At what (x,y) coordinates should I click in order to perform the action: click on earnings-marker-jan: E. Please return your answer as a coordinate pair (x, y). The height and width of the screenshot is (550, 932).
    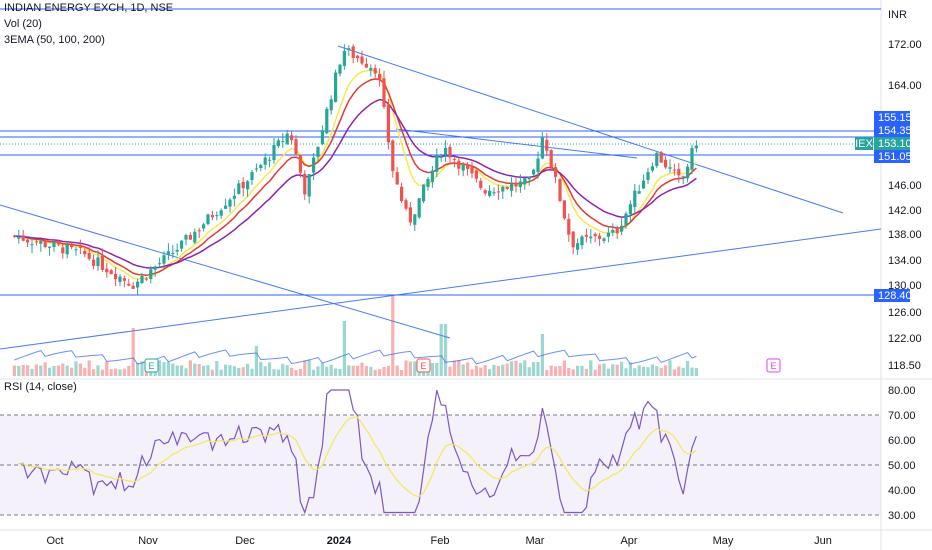
    Looking at the image, I should click on (423, 365).